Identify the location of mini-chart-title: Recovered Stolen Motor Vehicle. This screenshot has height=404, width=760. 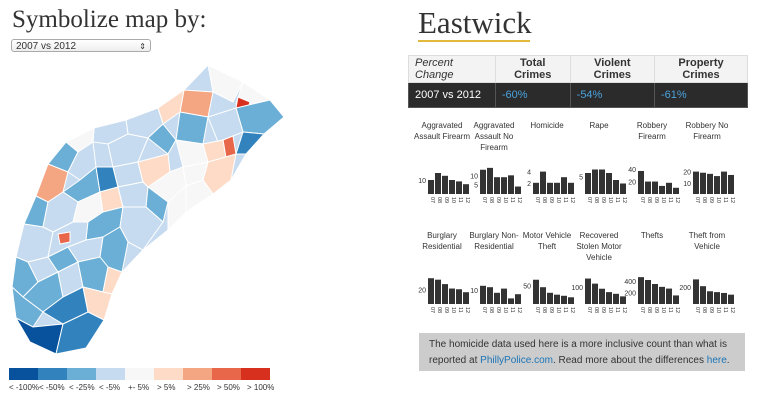
(599, 246).